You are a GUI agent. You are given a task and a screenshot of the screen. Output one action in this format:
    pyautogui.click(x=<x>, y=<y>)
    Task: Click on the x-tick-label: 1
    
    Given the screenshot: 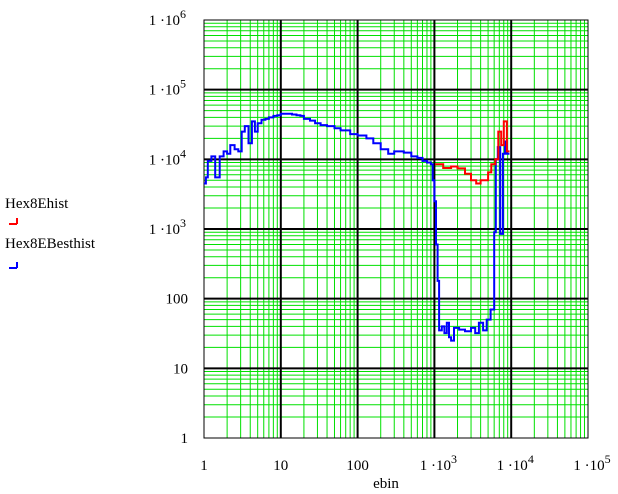 What is the action you would take?
    pyautogui.click(x=204, y=466)
    